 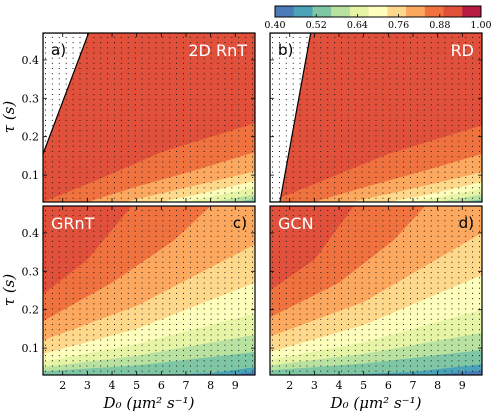 I want to click on contour-band, so click(x=232, y=198).